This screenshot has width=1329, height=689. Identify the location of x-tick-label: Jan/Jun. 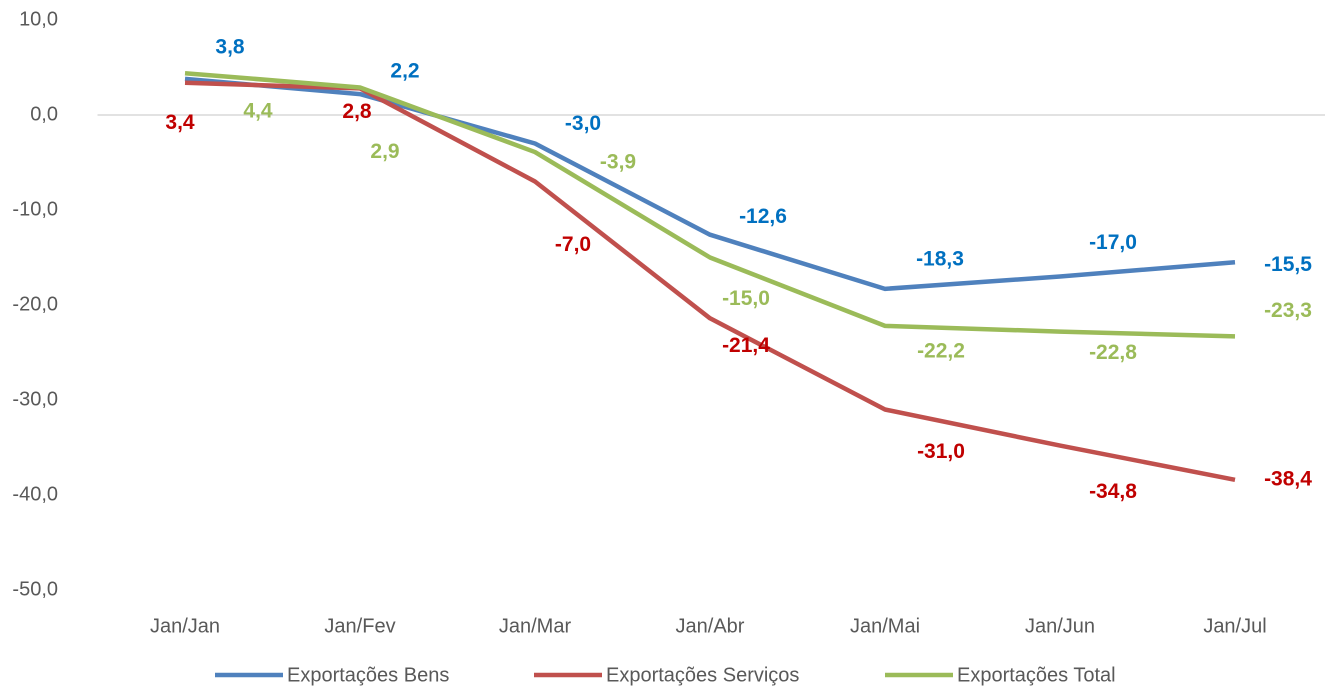
(1060, 626).